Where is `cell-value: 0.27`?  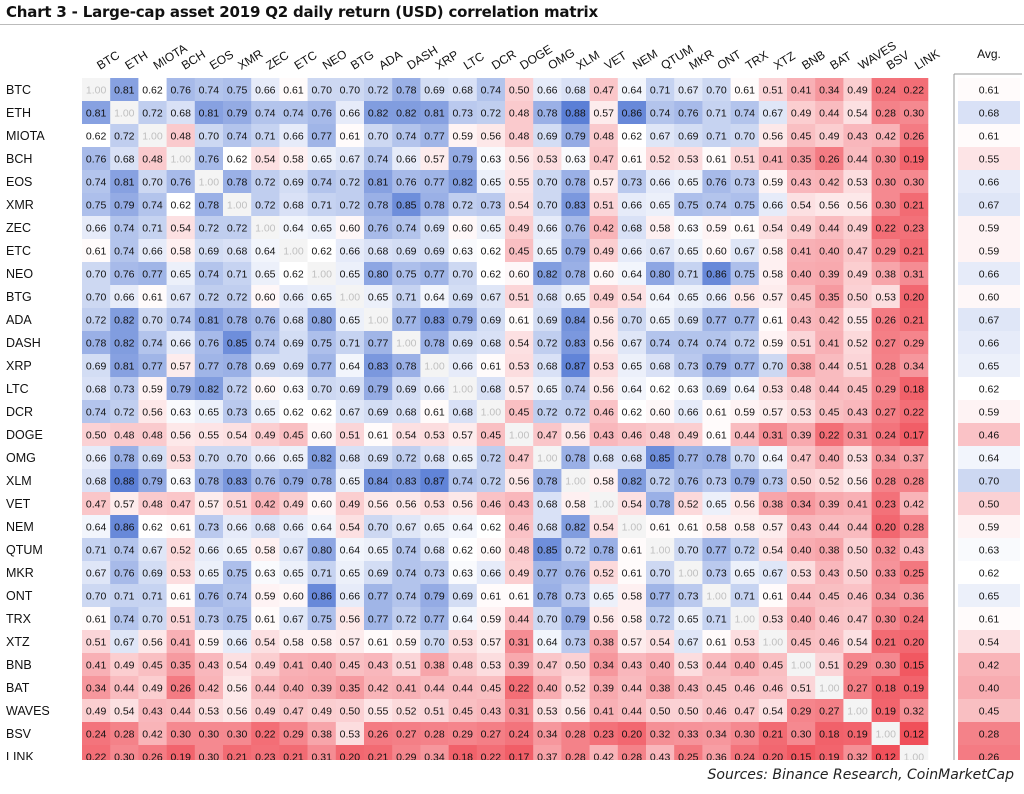
cell-value: 0.27 is located at coordinates (829, 712).